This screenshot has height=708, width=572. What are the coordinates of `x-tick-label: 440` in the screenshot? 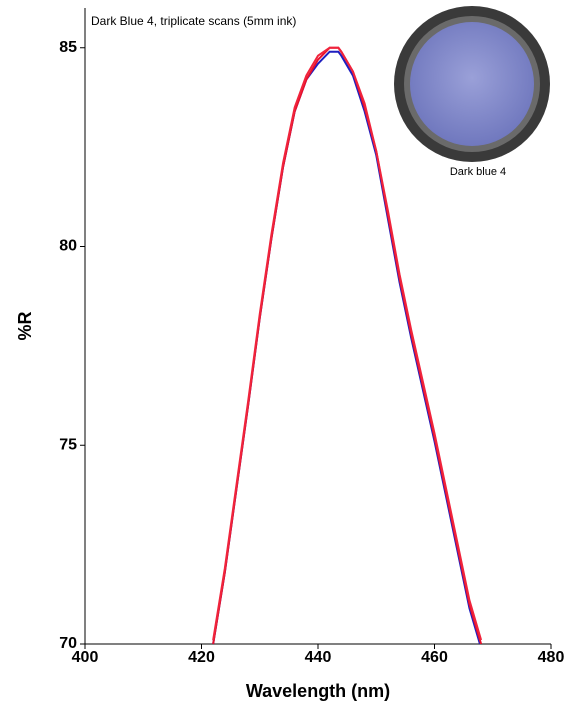 It's located at (318, 657).